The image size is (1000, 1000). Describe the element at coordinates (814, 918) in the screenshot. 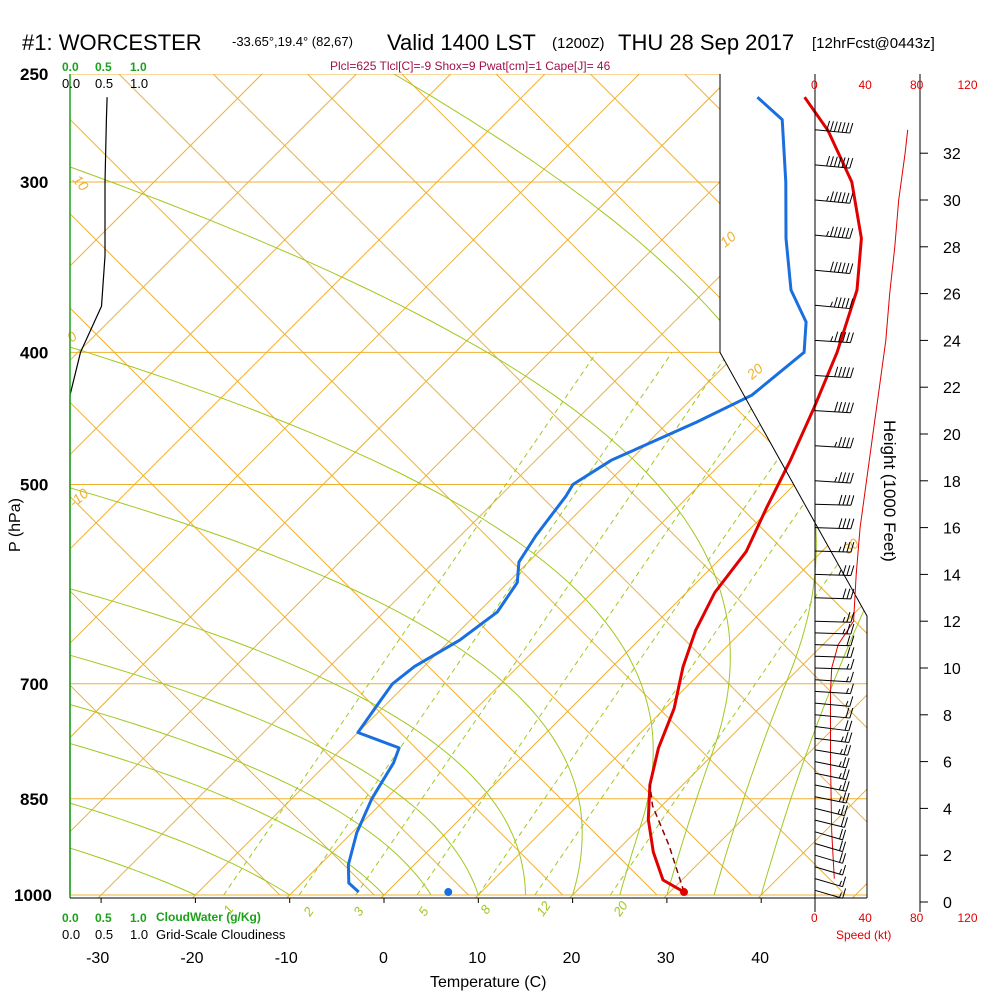

I see `speed-bottom-tick-label: 0` at that location.